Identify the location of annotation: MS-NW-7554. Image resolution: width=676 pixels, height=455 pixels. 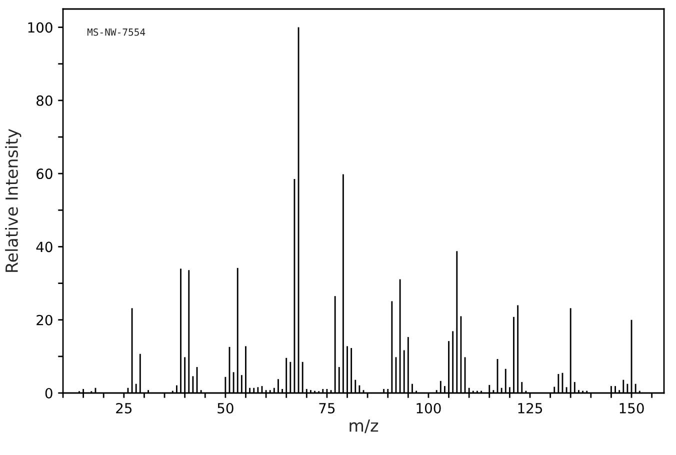
(116, 32).